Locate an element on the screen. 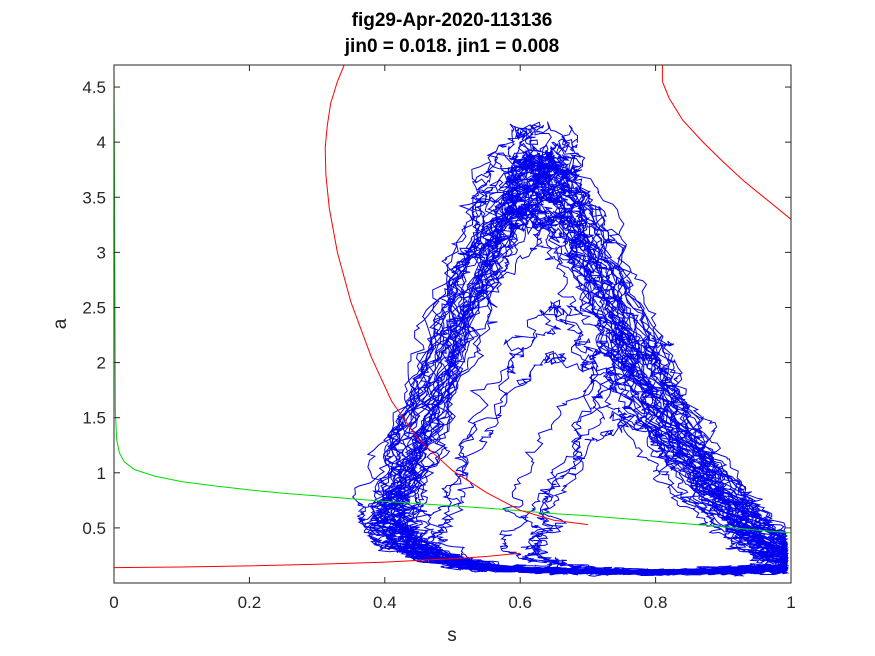  y-tick-label: 2 is located at coordinates (101, 363).